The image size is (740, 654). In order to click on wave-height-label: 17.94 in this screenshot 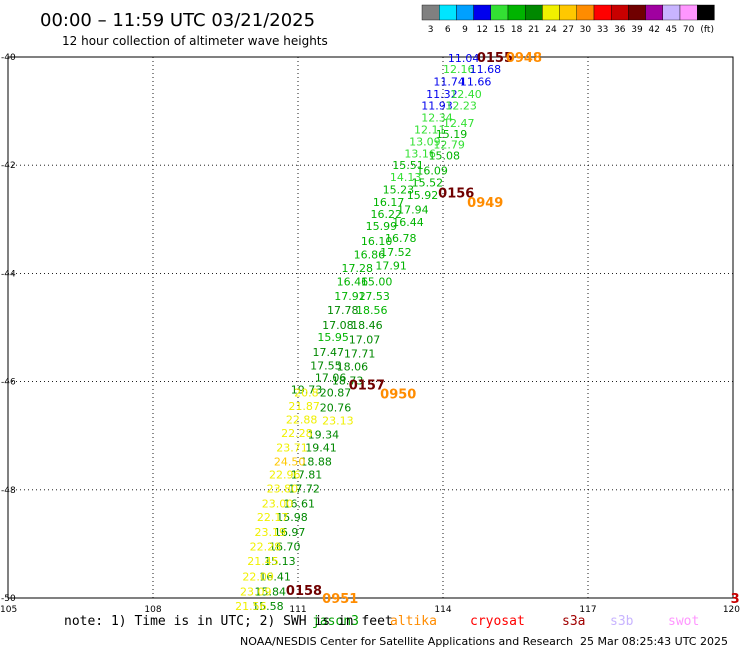, I will do `click(413, 210)`.